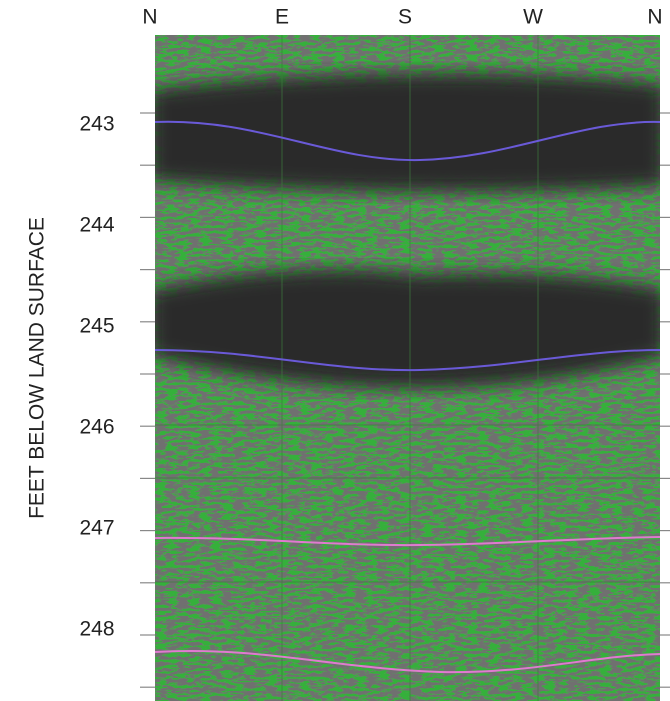 This screenshot has width=670, height=701. Describe the element at coordinates (96, 427) in the screenshot. I see `depth-label: 246` at that location.